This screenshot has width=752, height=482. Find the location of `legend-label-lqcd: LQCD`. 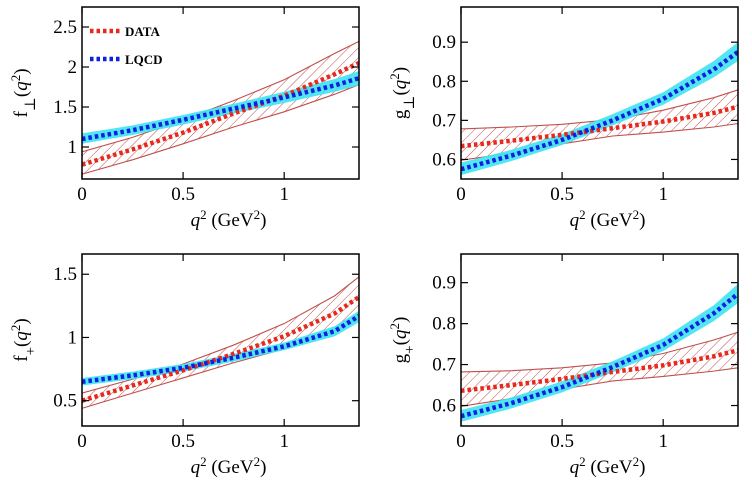

legend-label-lqcd: LQCD is located at coordinates (144, 59).